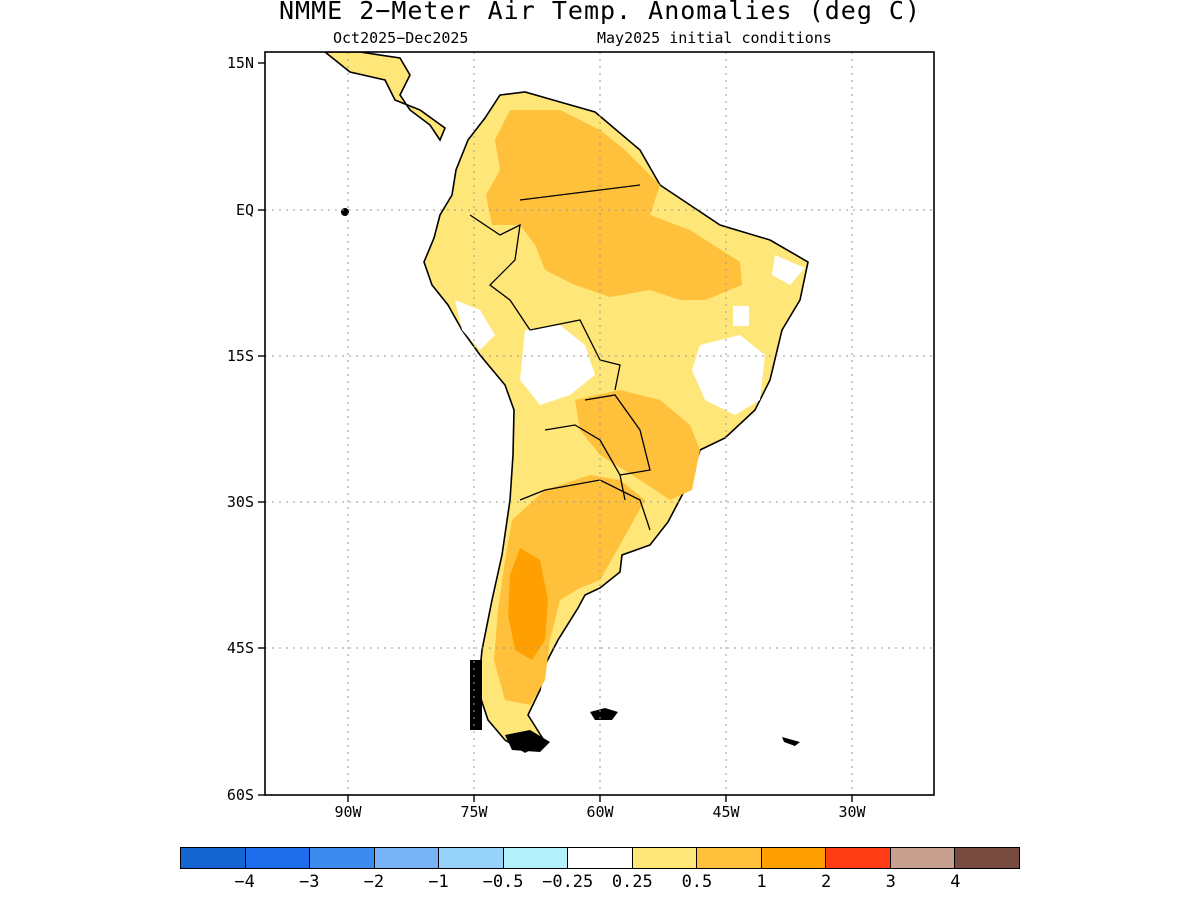 This screenshot has width=1200, height=900. I want to click on south-georgia, so click(791, 741).